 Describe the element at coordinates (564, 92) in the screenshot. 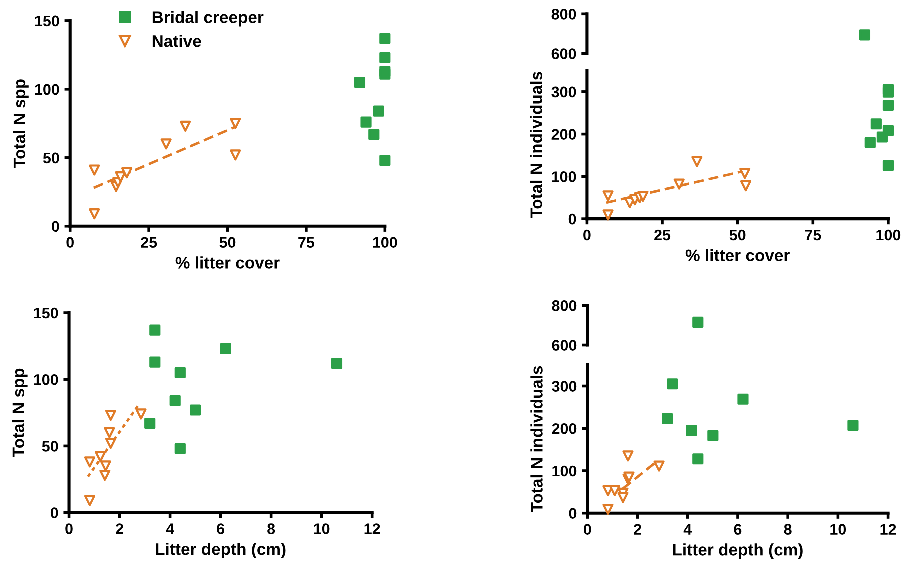

I see `y-tick-label: 300` at that location.